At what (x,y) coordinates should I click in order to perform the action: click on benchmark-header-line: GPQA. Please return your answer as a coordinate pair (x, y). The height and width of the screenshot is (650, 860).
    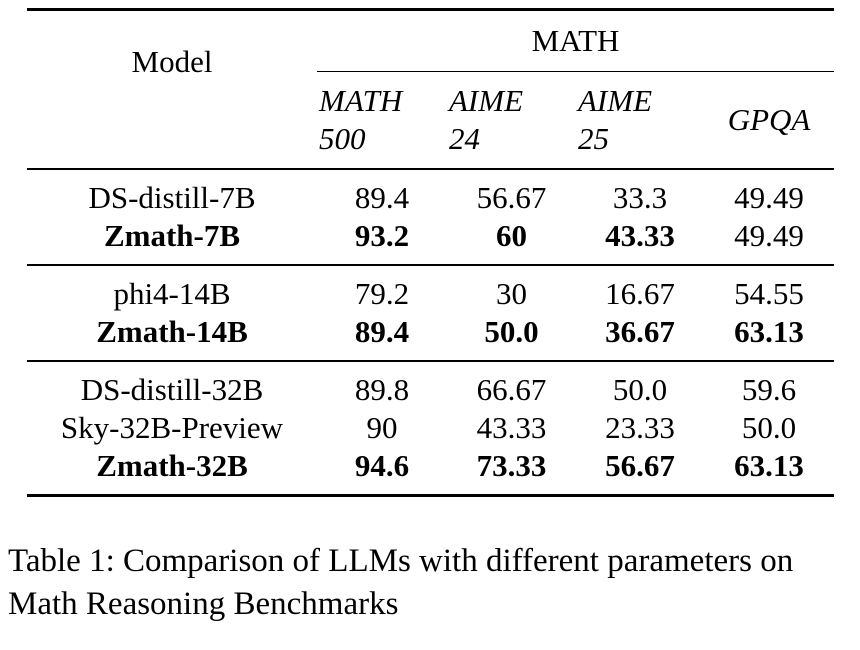
    Looking at the image, I should click on (769, 119).